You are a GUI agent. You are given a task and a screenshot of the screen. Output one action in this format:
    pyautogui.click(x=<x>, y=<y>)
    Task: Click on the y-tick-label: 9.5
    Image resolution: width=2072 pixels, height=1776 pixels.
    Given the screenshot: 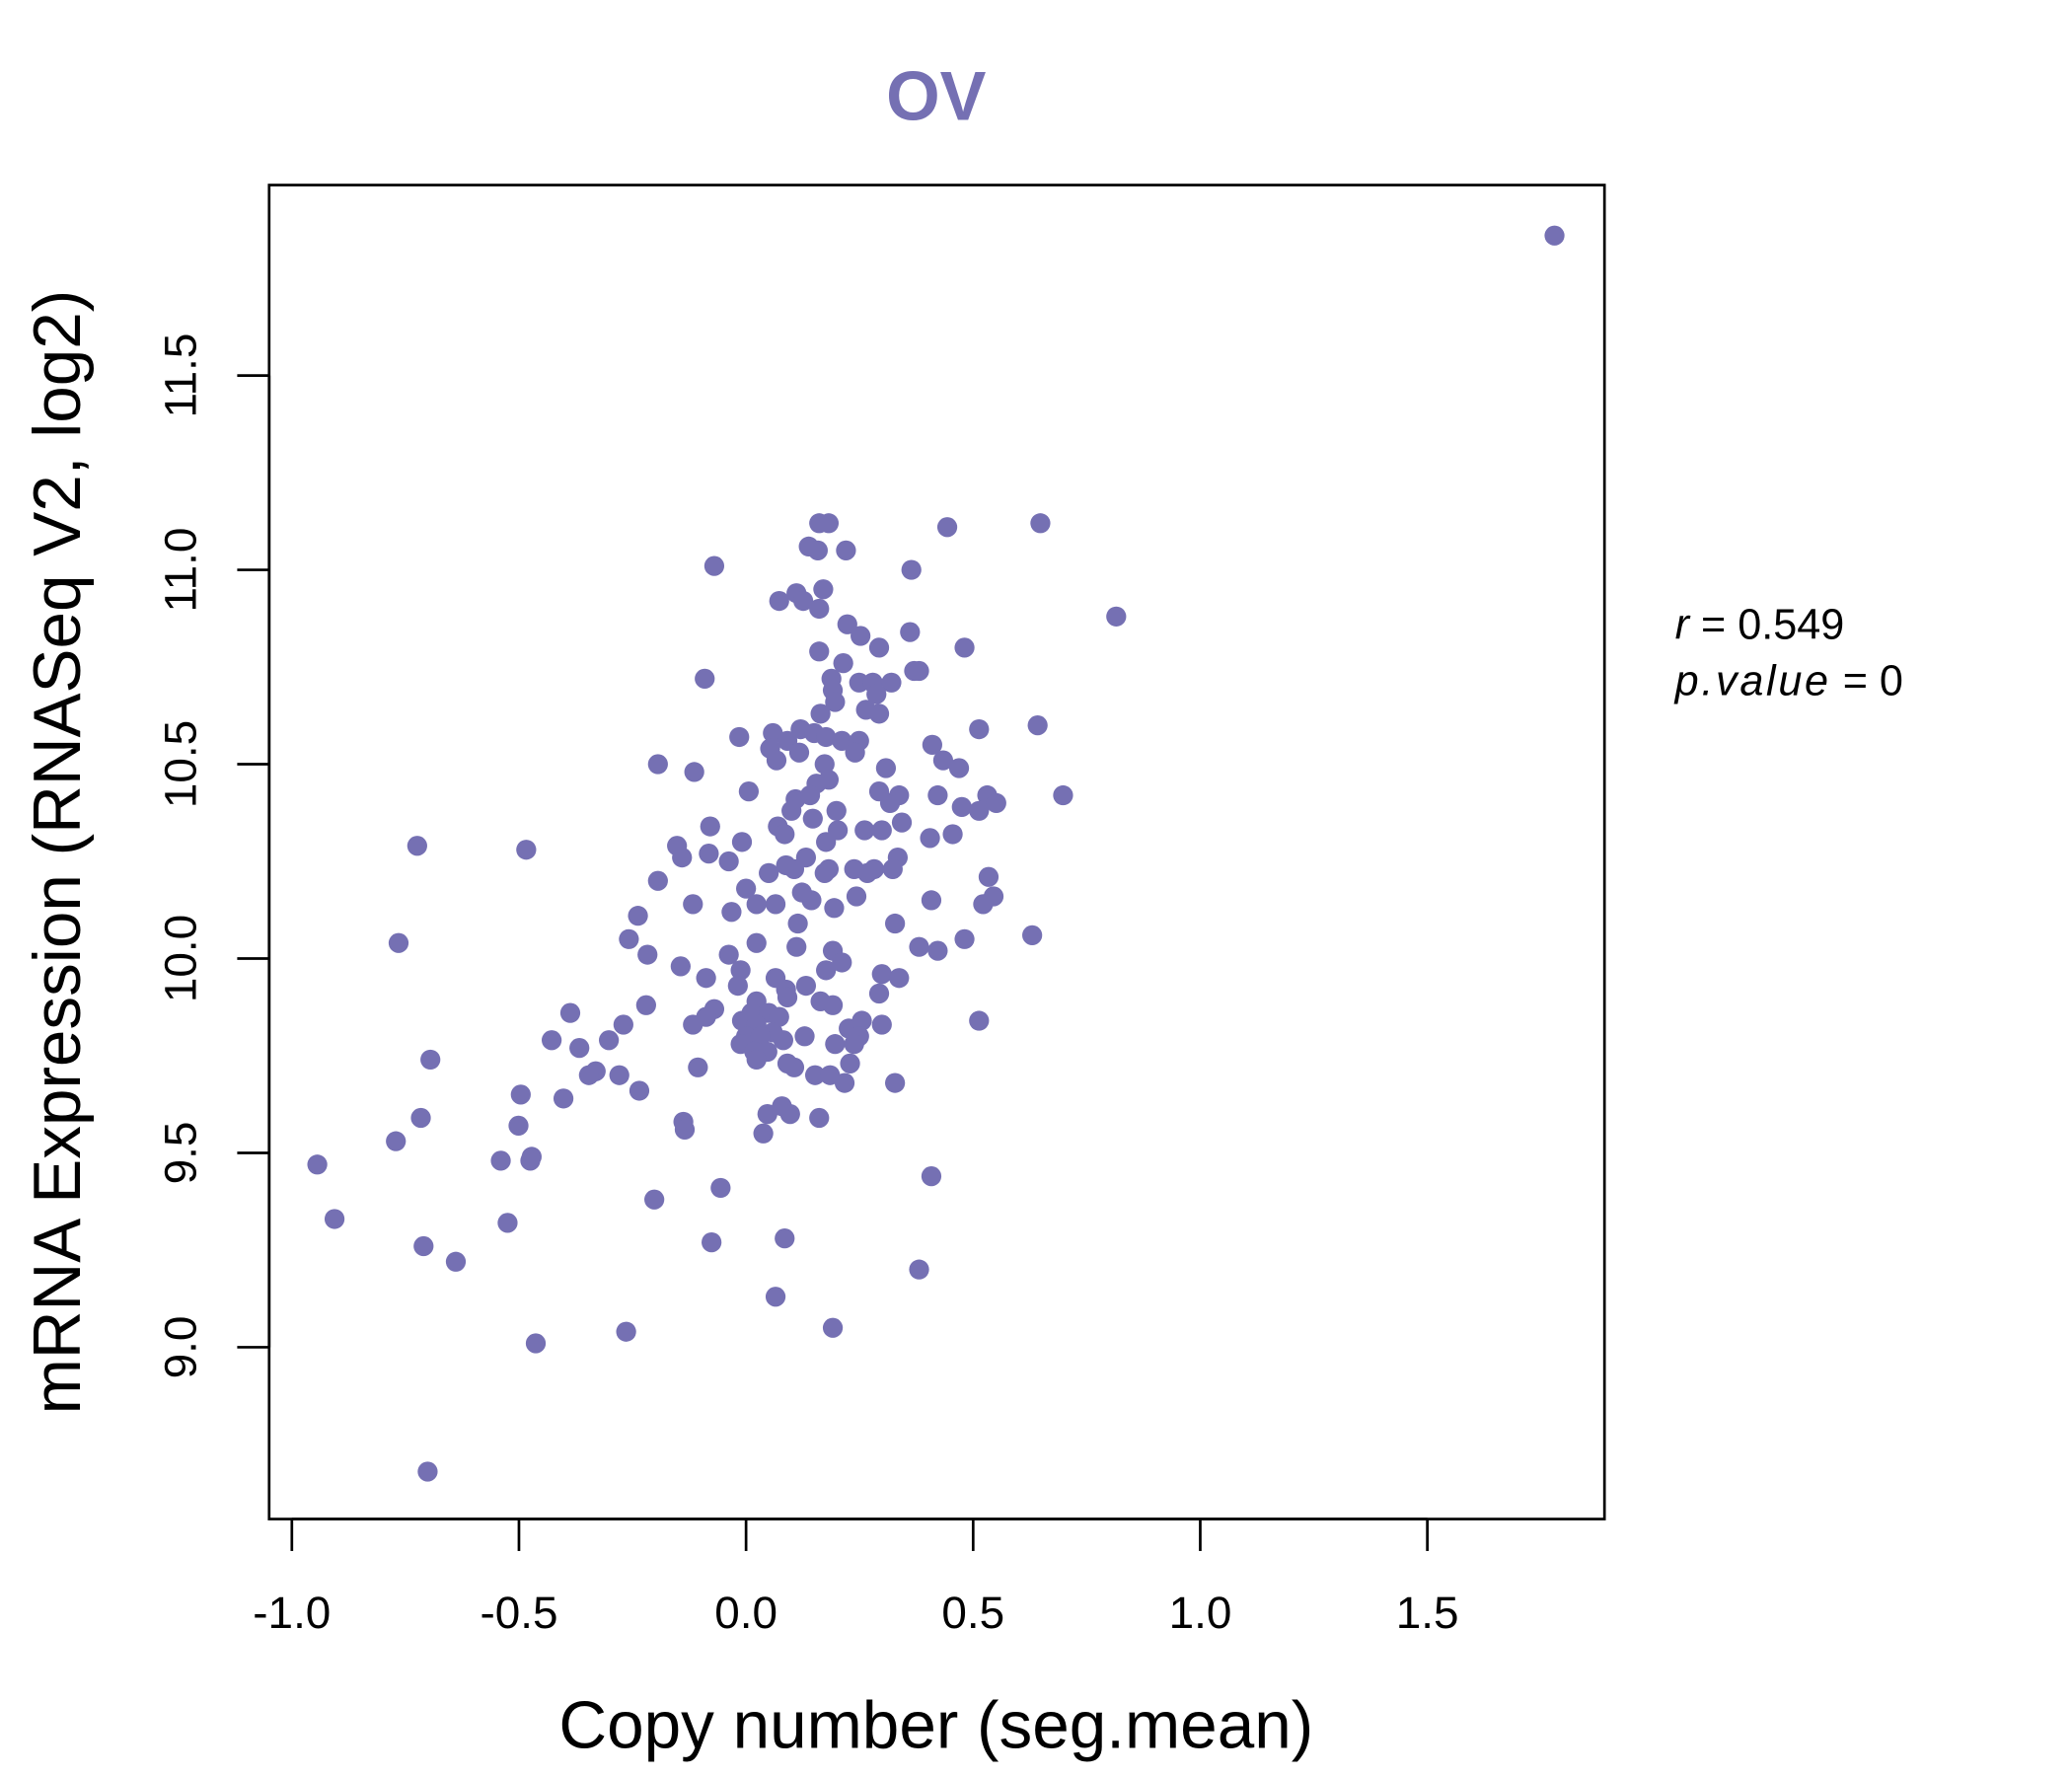 What is the action you would take?
    pyautogui.click(x=180, y=1154)
    